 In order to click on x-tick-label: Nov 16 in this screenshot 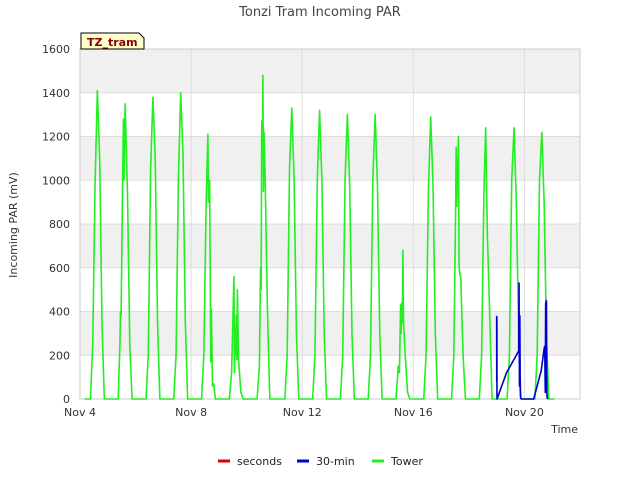, I will do `click(413, 412)`.